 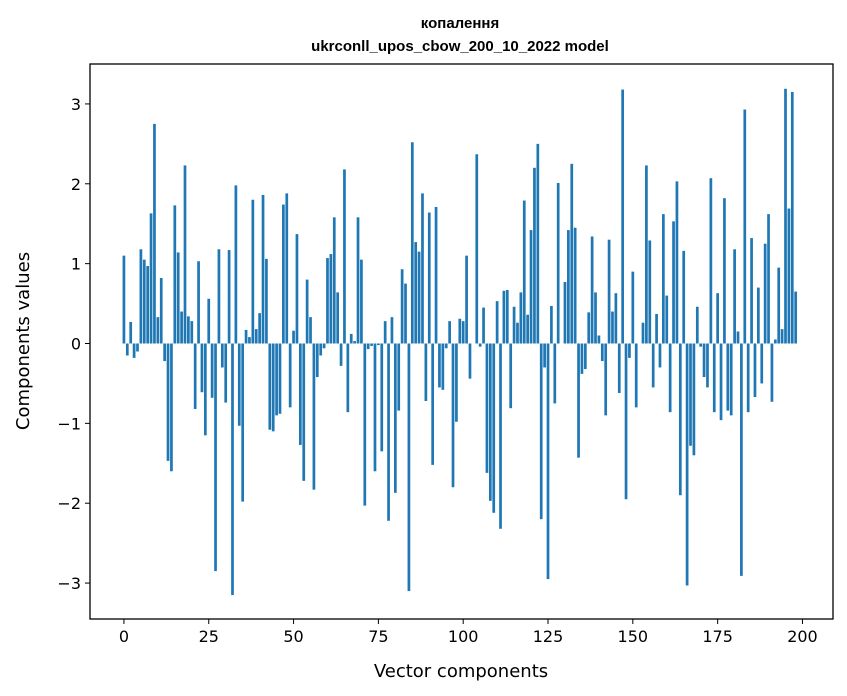 I want to click on x-tick-label: 25, so click(x=209, y=636).